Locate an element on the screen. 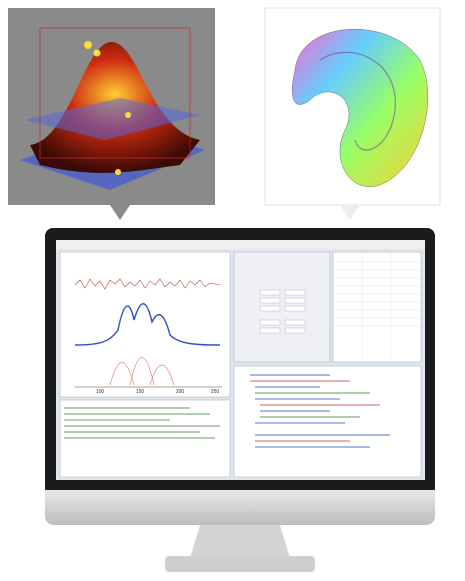  code-editor is located at coordinates (327, 421).